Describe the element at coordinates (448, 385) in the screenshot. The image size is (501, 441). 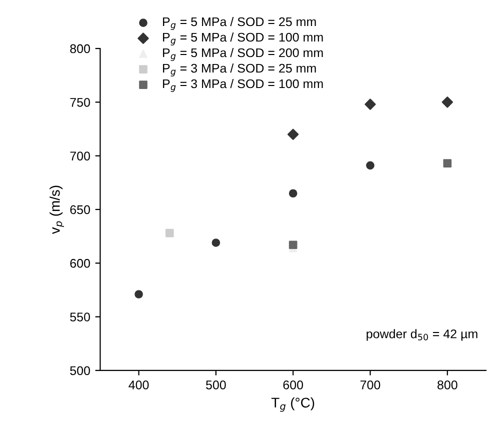
I see `x-tick-label: 800` at that location.